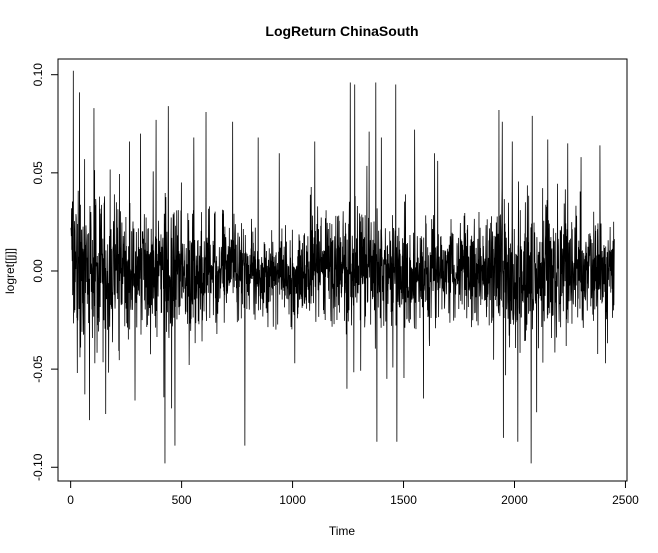 The height and width of the screenshot is (553, 658). I want to click on chart-title: LogReturn ChinaSouth, so click(341, 31).